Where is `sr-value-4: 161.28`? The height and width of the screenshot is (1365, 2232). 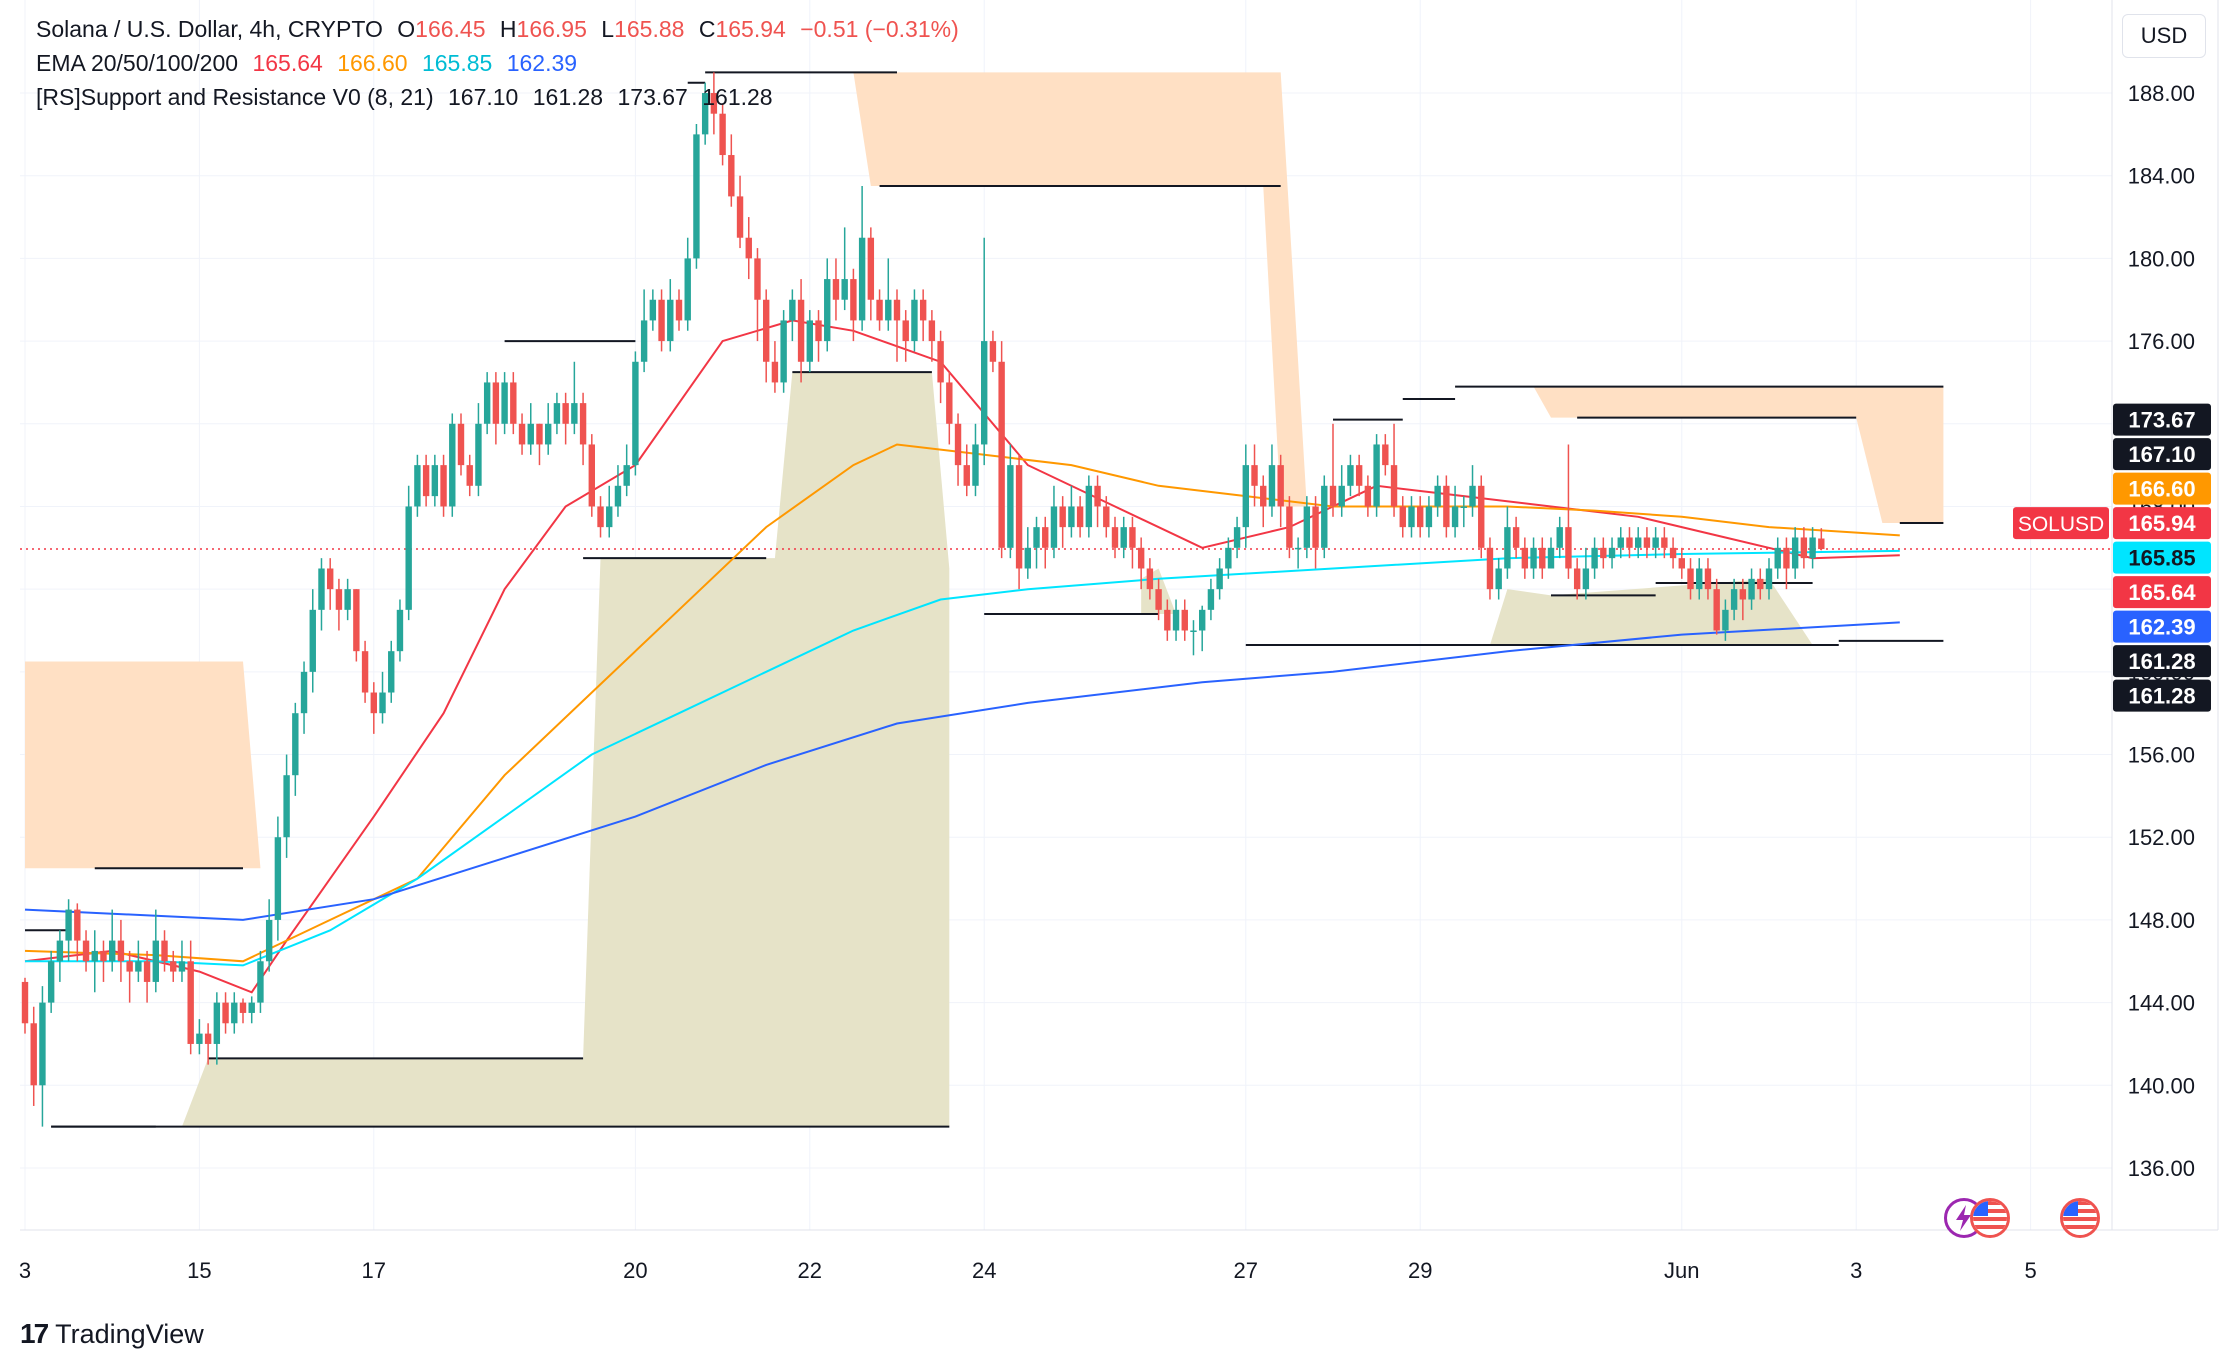 sr-value-4: 161.28 is located at coordinates (737, 97).